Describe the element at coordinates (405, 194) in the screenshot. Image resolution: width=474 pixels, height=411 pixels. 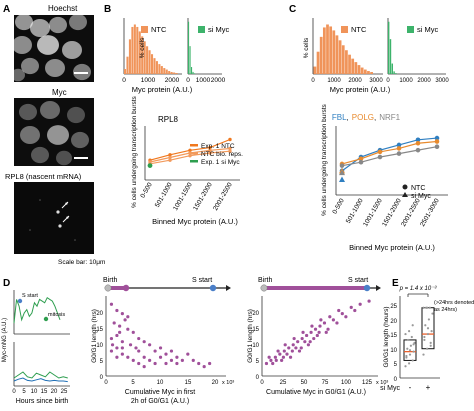
I see `c-legend-si-marker` at that location.